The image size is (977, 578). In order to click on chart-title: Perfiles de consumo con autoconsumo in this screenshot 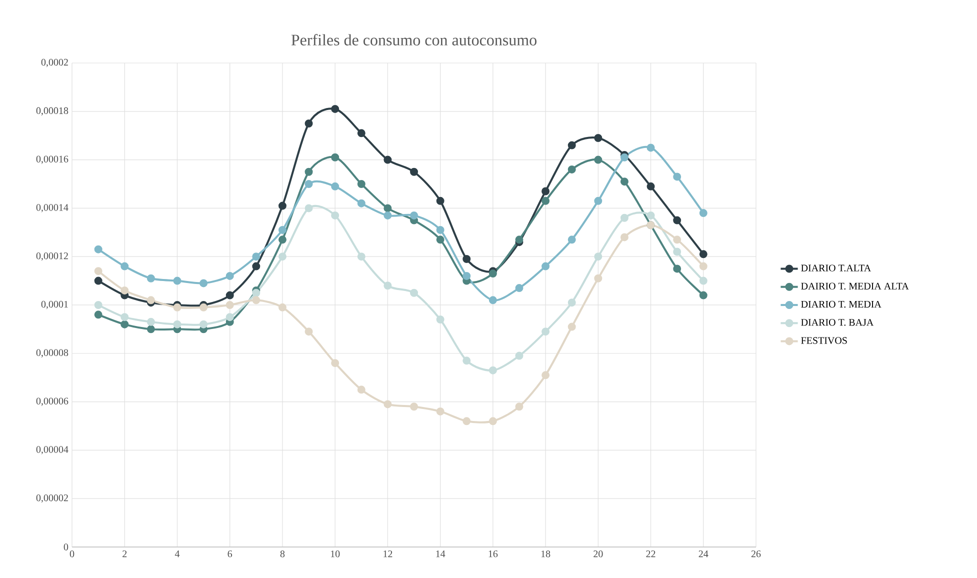, I will do `click(413, 40)`.